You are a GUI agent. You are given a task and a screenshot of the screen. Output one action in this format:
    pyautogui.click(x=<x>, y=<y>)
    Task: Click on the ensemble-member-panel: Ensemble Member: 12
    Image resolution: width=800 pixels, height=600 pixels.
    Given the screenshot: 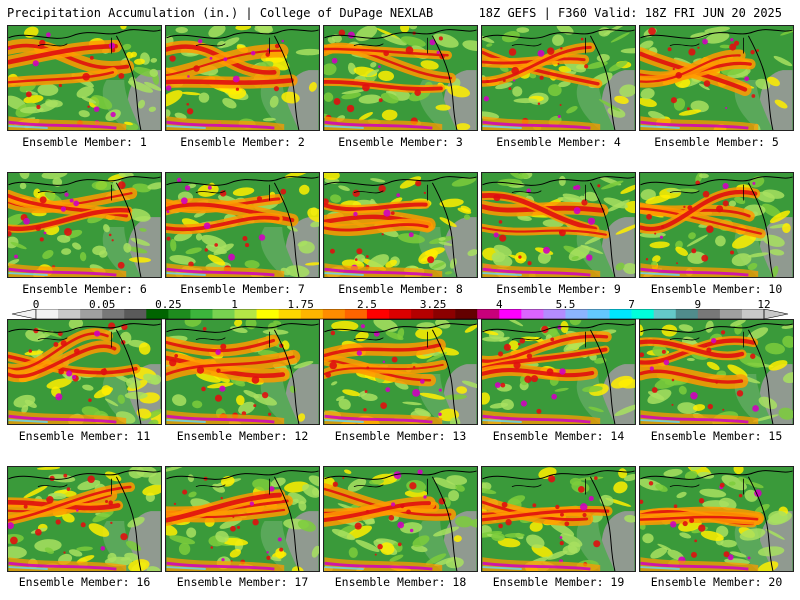 What is the action you would take?
    pyautogui.click(x=242, y=381)
    